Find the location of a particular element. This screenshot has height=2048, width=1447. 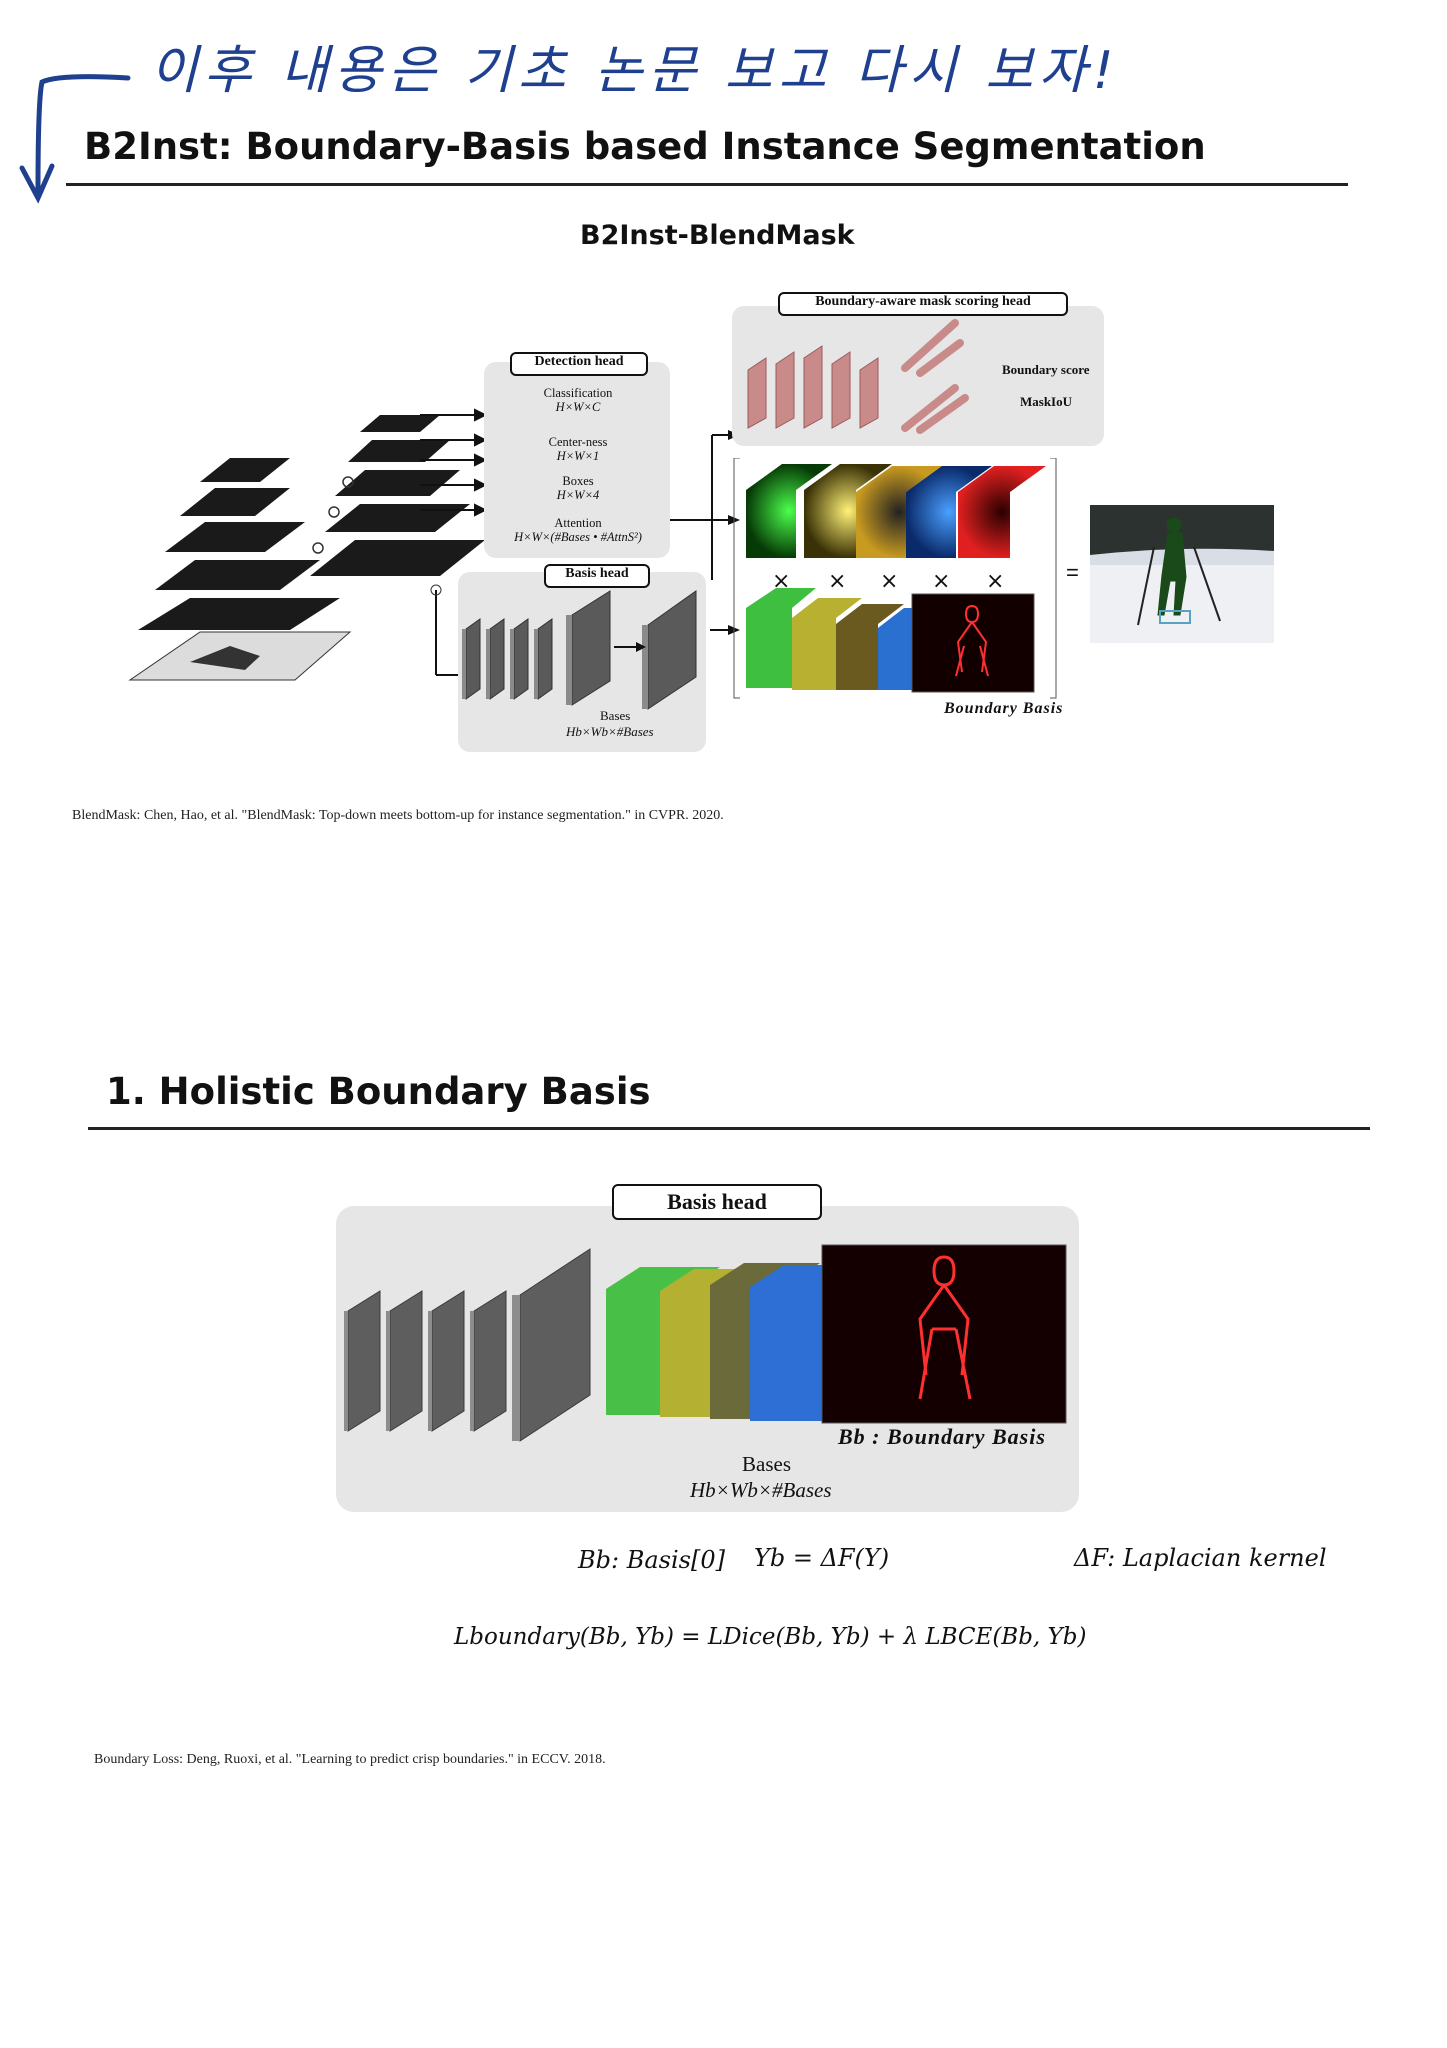

boundary-score-label: Boundary score is located at coordinates (1046, 369).